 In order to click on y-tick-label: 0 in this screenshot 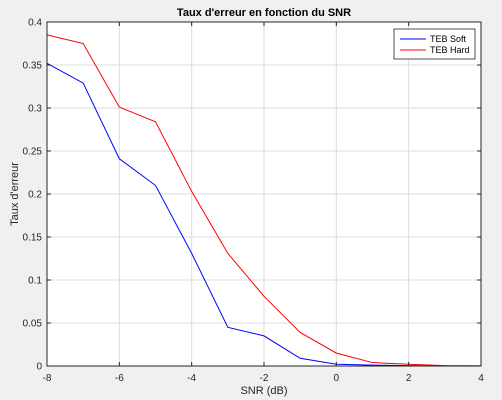, I will do `click(39, 367)`.